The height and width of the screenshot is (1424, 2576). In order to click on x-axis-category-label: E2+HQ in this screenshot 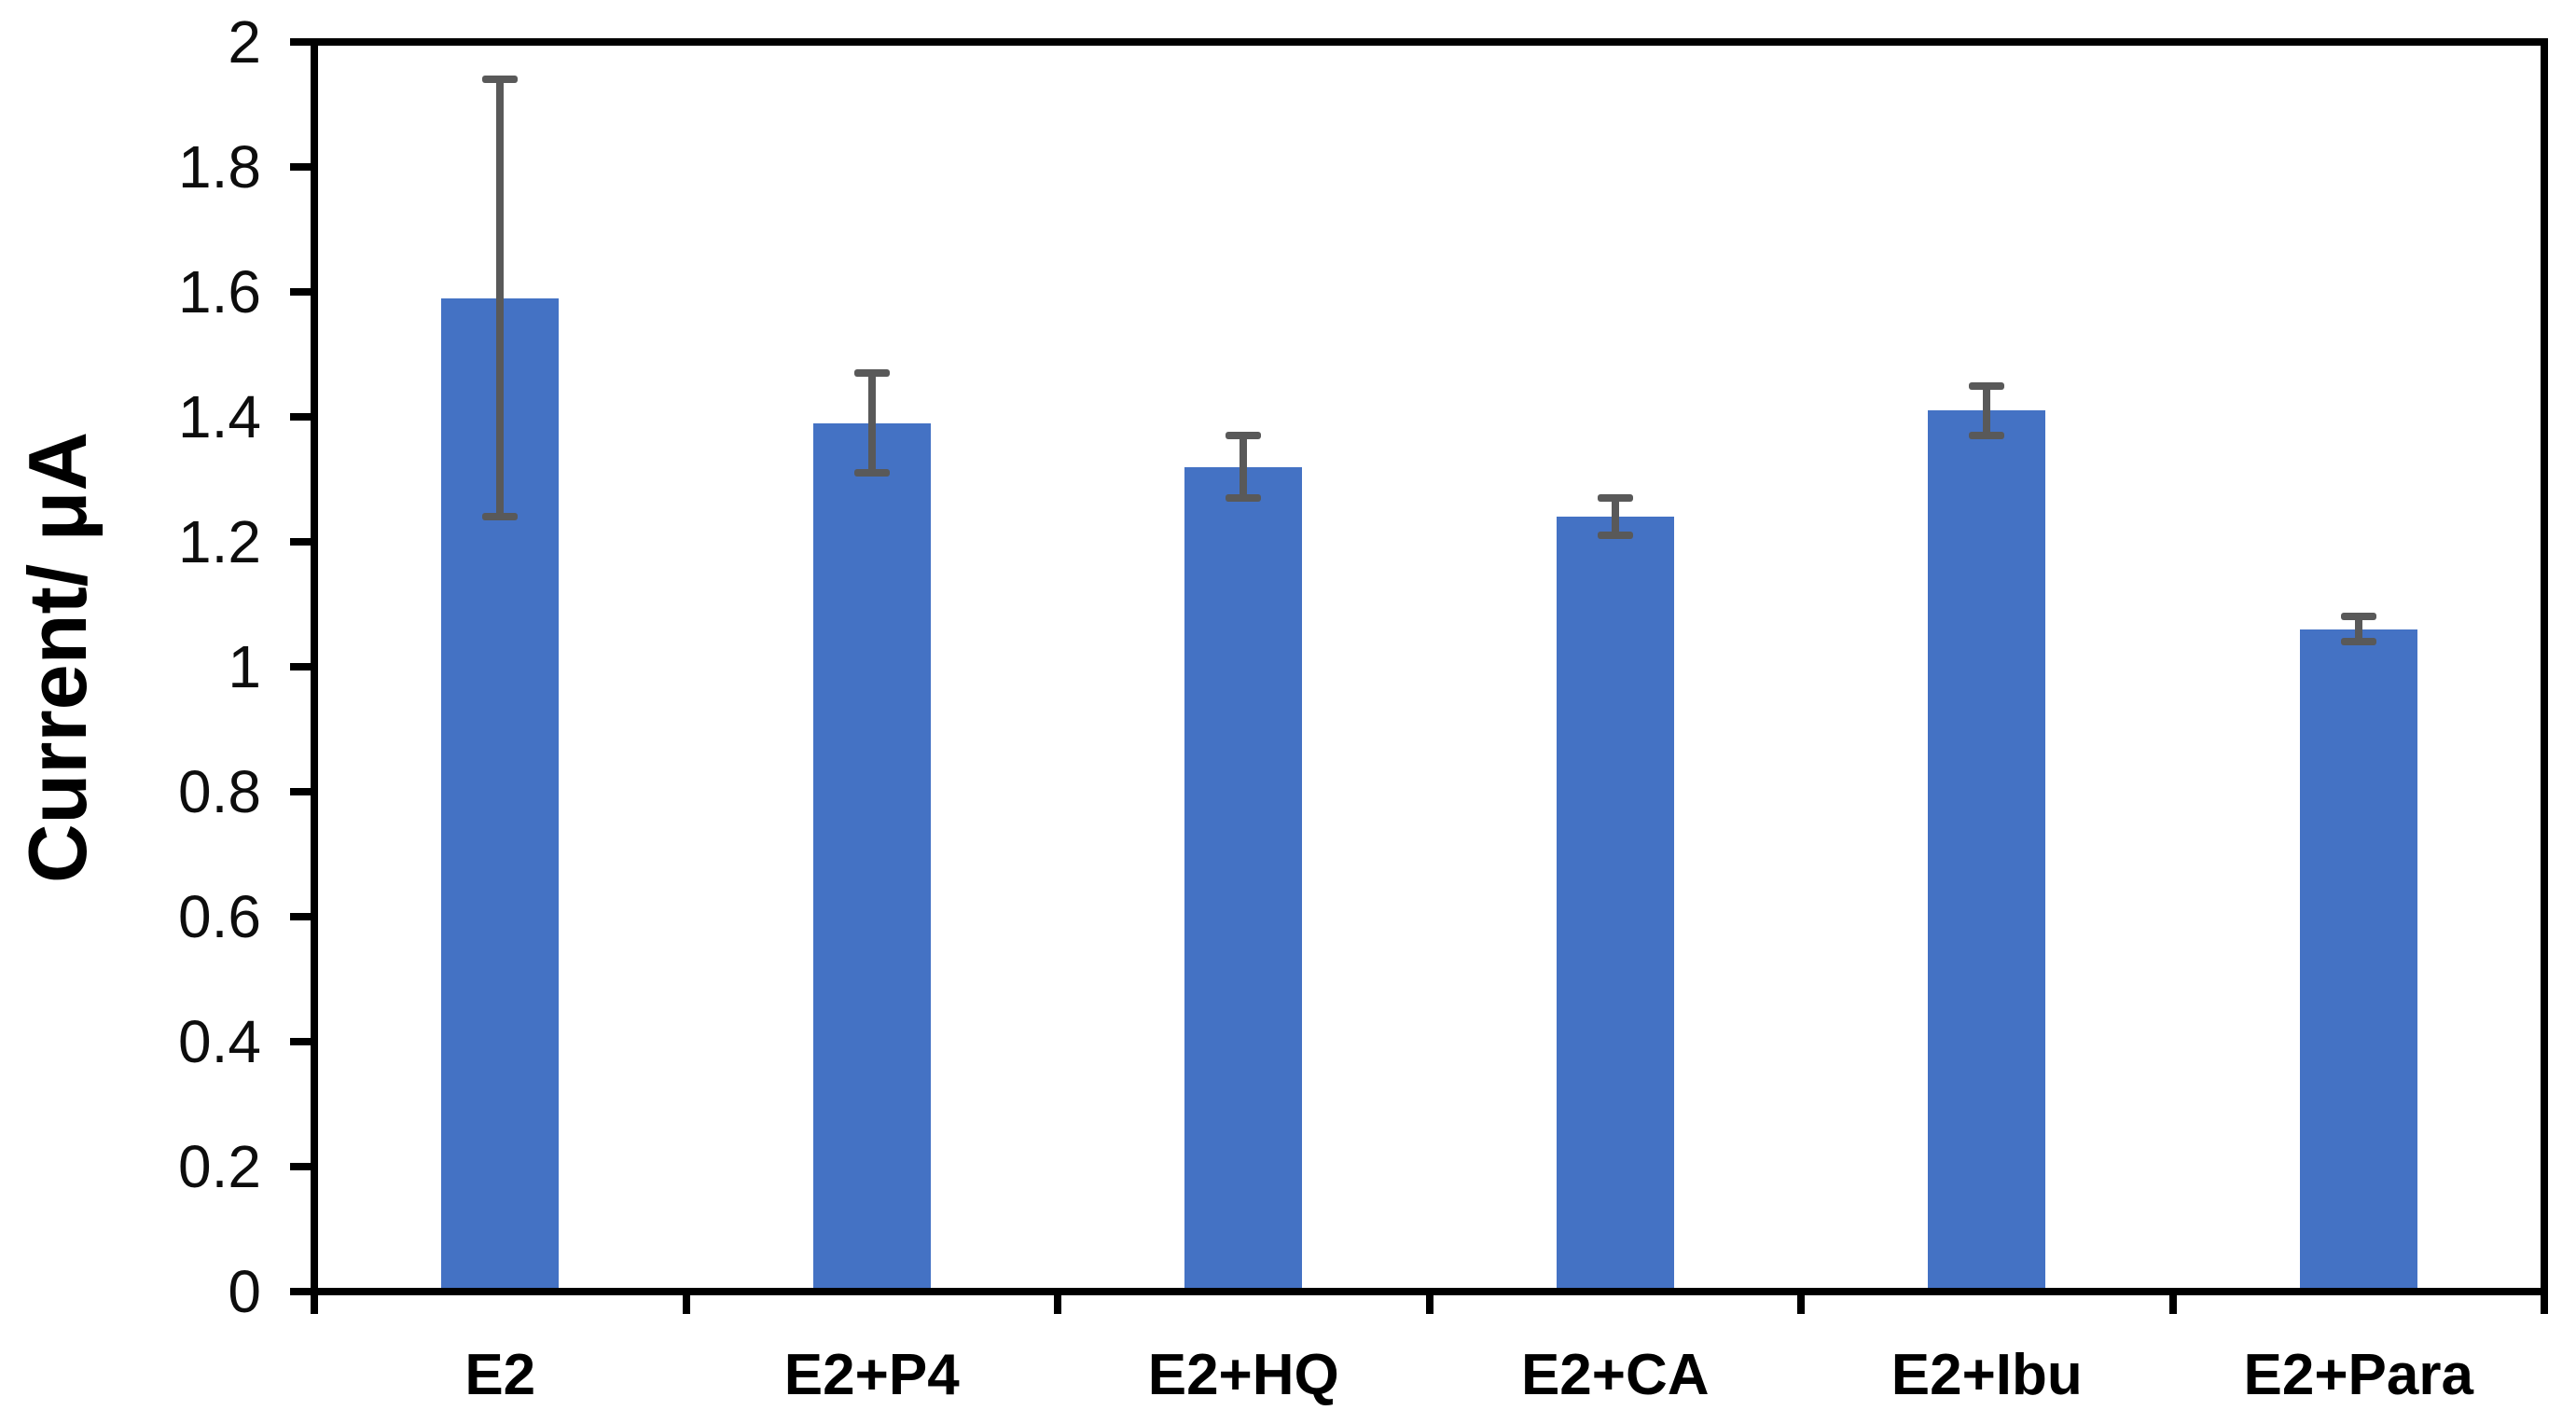, I will do `click(1243, 1375)`.